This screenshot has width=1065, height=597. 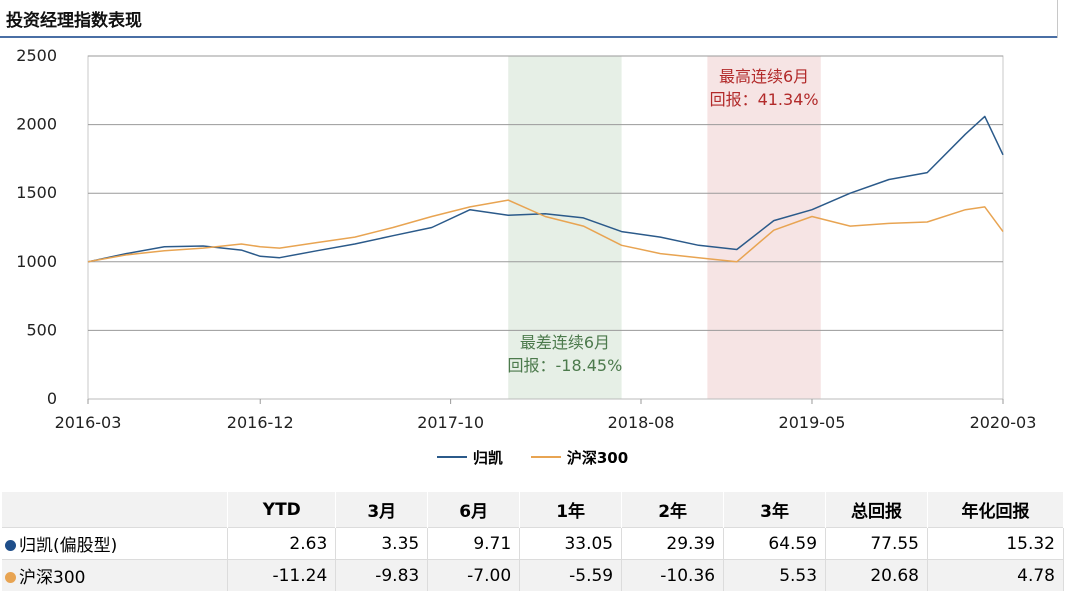 I want to click on y-tick-label: 1000, so click(x=36, y=261).